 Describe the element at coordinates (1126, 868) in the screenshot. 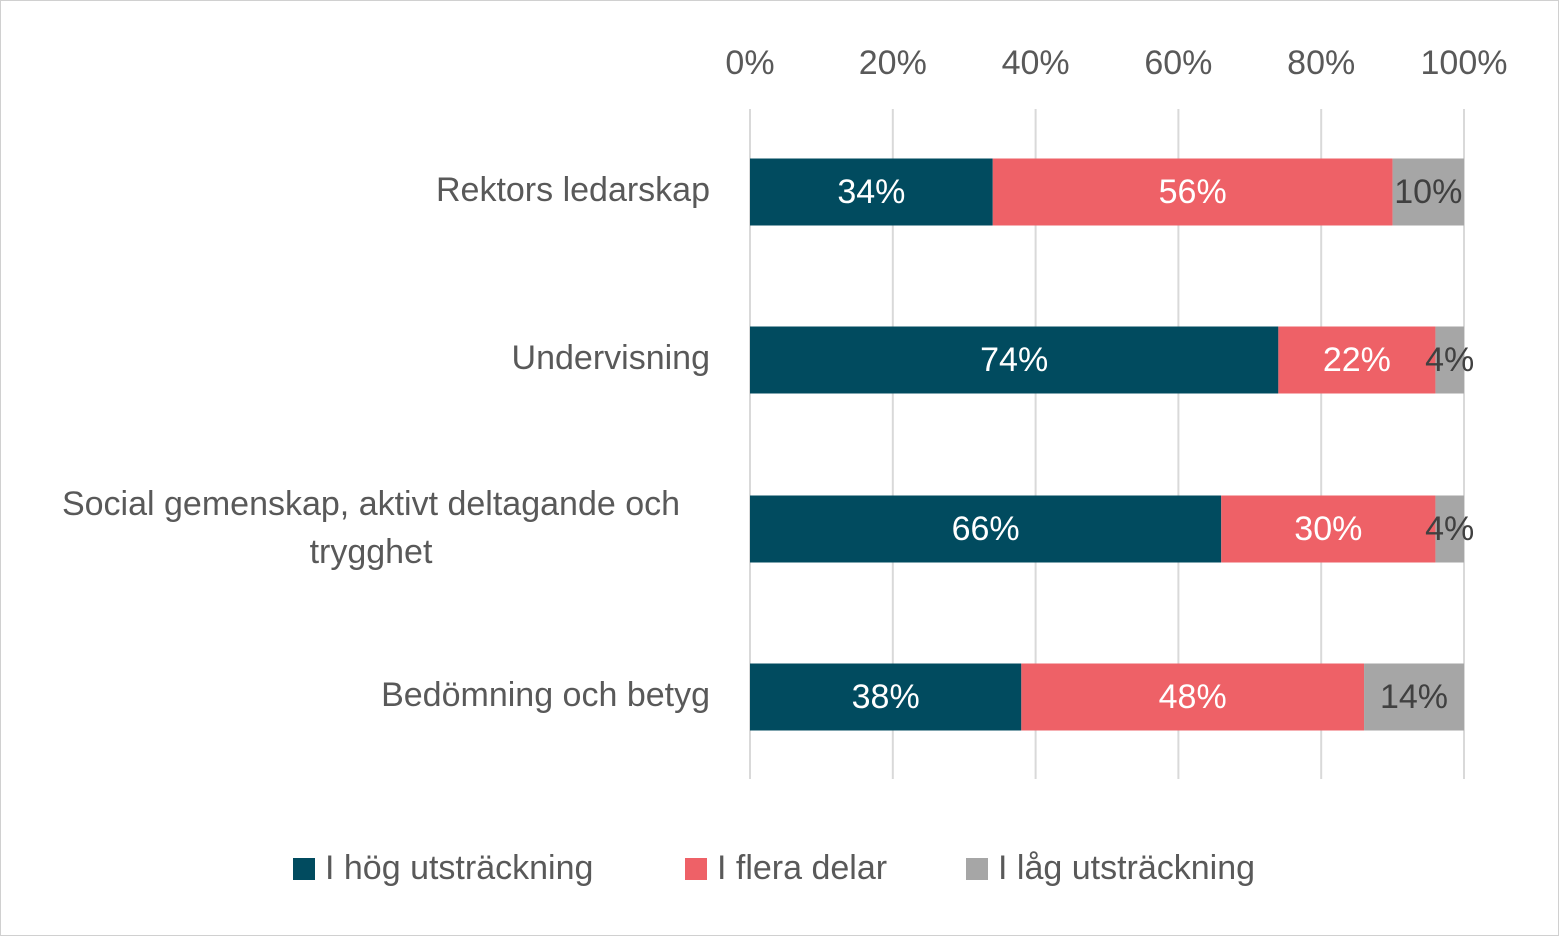

I see `legend-label: I låg utsträckning` at that location.